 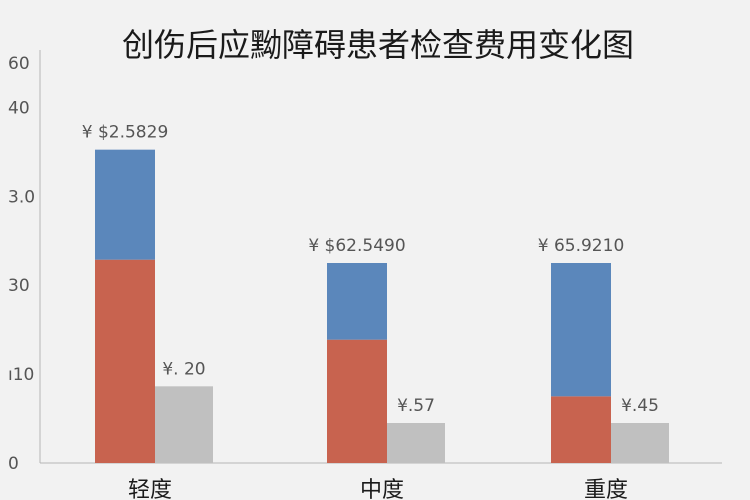 I want to click on stack-value-label: ¥ 65.9210, so click(x=581, y=246).